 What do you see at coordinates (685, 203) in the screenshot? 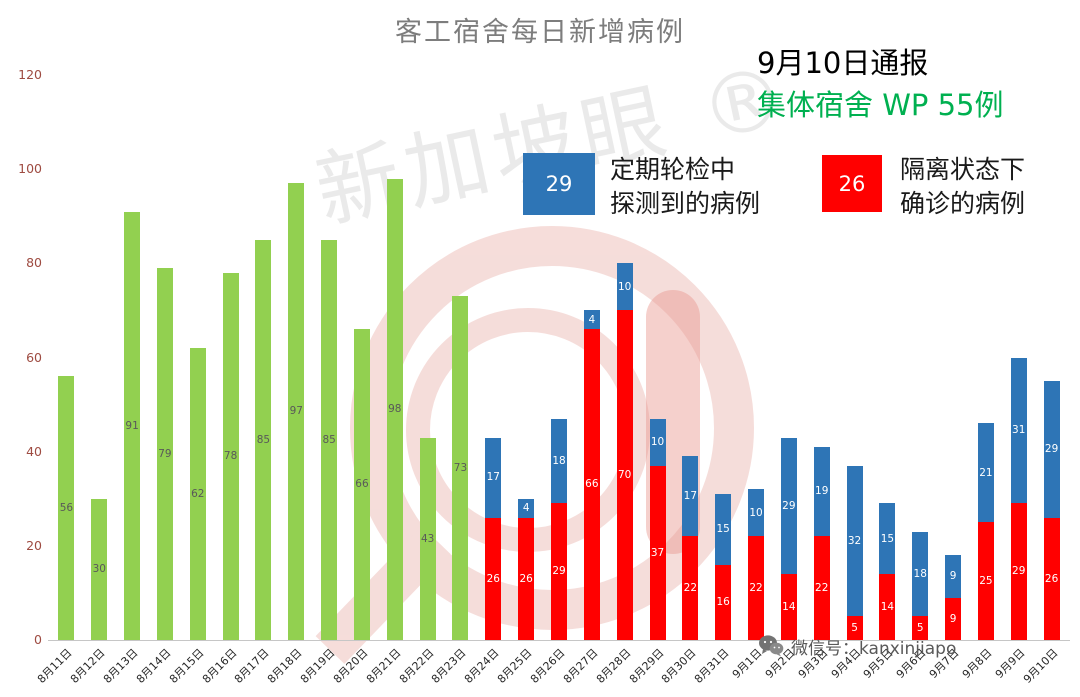
I see `legend-blue-label-line2: 探测到的病例` at bounding box center [685, 203].